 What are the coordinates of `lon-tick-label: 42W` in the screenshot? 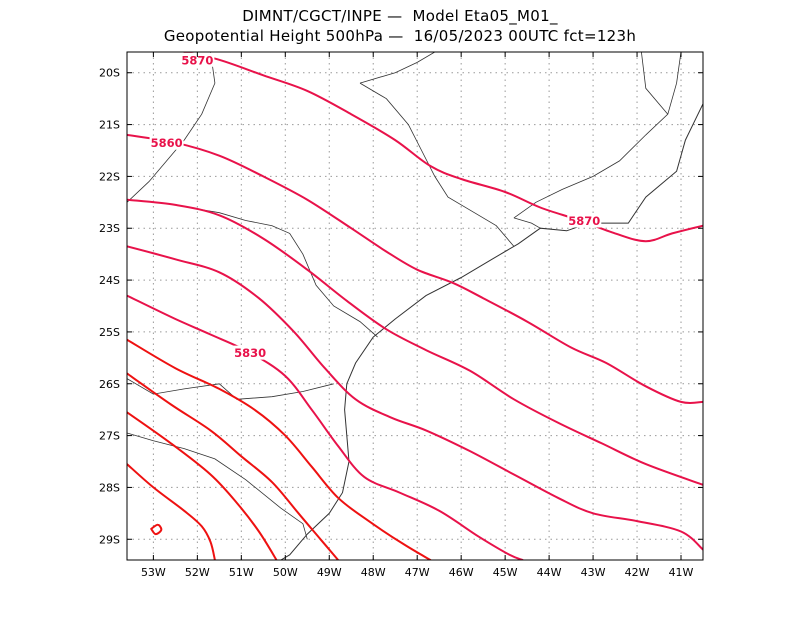 It's located at (637, 572).